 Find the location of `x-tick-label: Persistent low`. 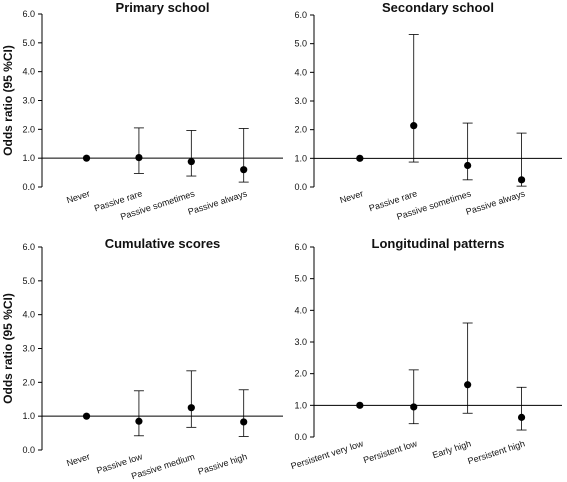

x-tick-label: Persistent low is located at coordinates (390, 451).